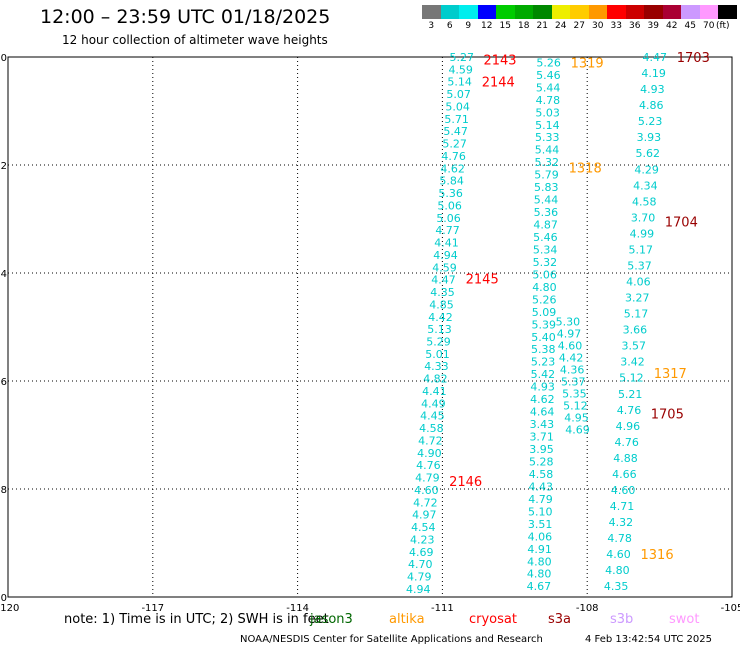 The image size is (740, 650). Describe the element at coordinates (546, 175) in the screenshot. I see `swh-value: 5.79` at that location.